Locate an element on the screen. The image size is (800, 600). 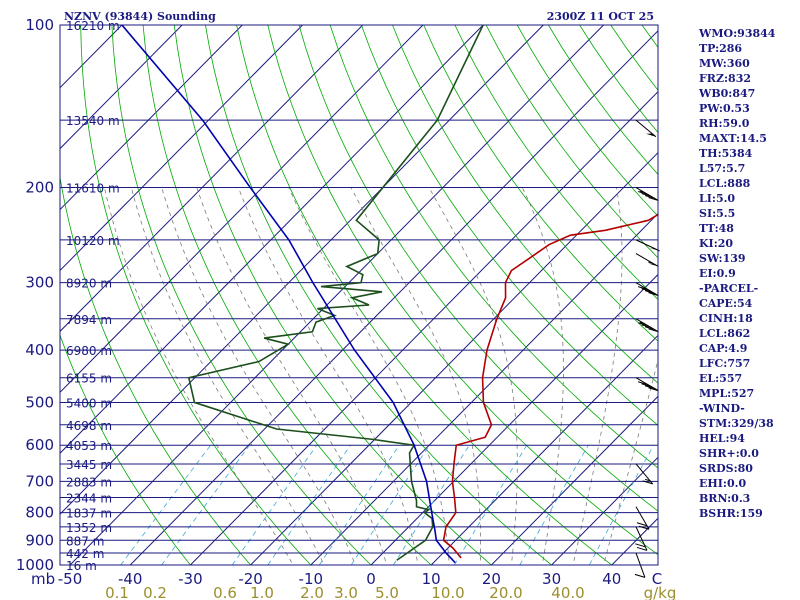
mixing-ratio-tick-label: 0.2 is located at coordinates (155, 592).